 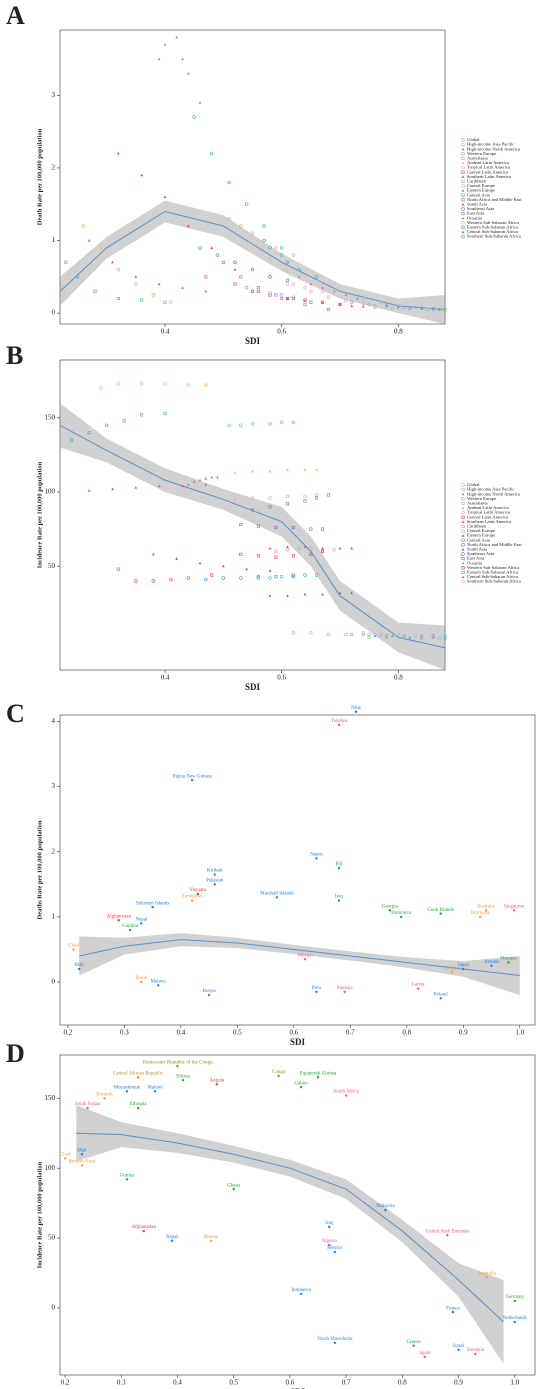 I want to click on y-tick-label: 3, so click(x=54, y=95).